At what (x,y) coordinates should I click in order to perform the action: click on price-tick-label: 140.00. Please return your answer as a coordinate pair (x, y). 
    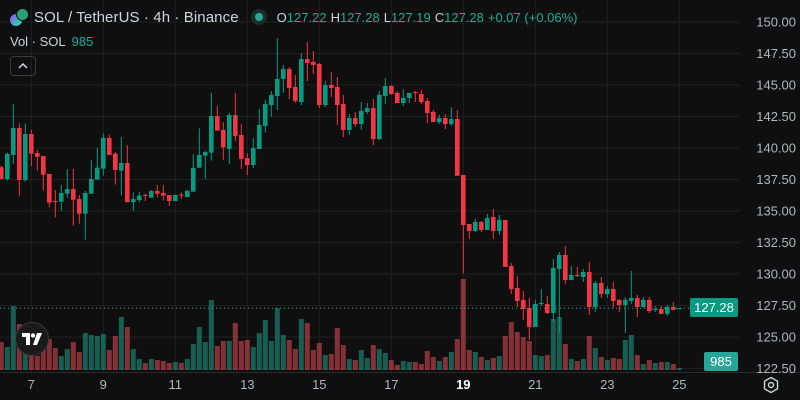
    Looking at the image, I should click on (776, 148).